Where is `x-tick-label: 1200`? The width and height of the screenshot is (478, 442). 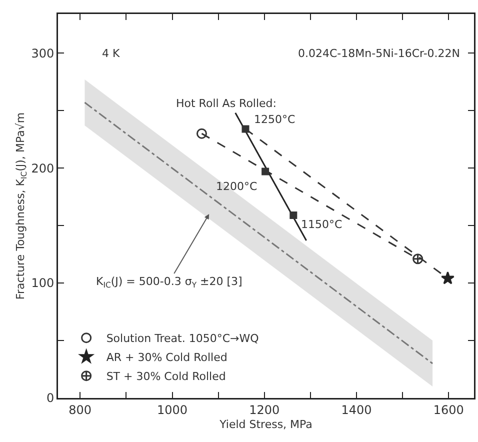
x-tick-label: 1200 is located at coordinates (264, 409).